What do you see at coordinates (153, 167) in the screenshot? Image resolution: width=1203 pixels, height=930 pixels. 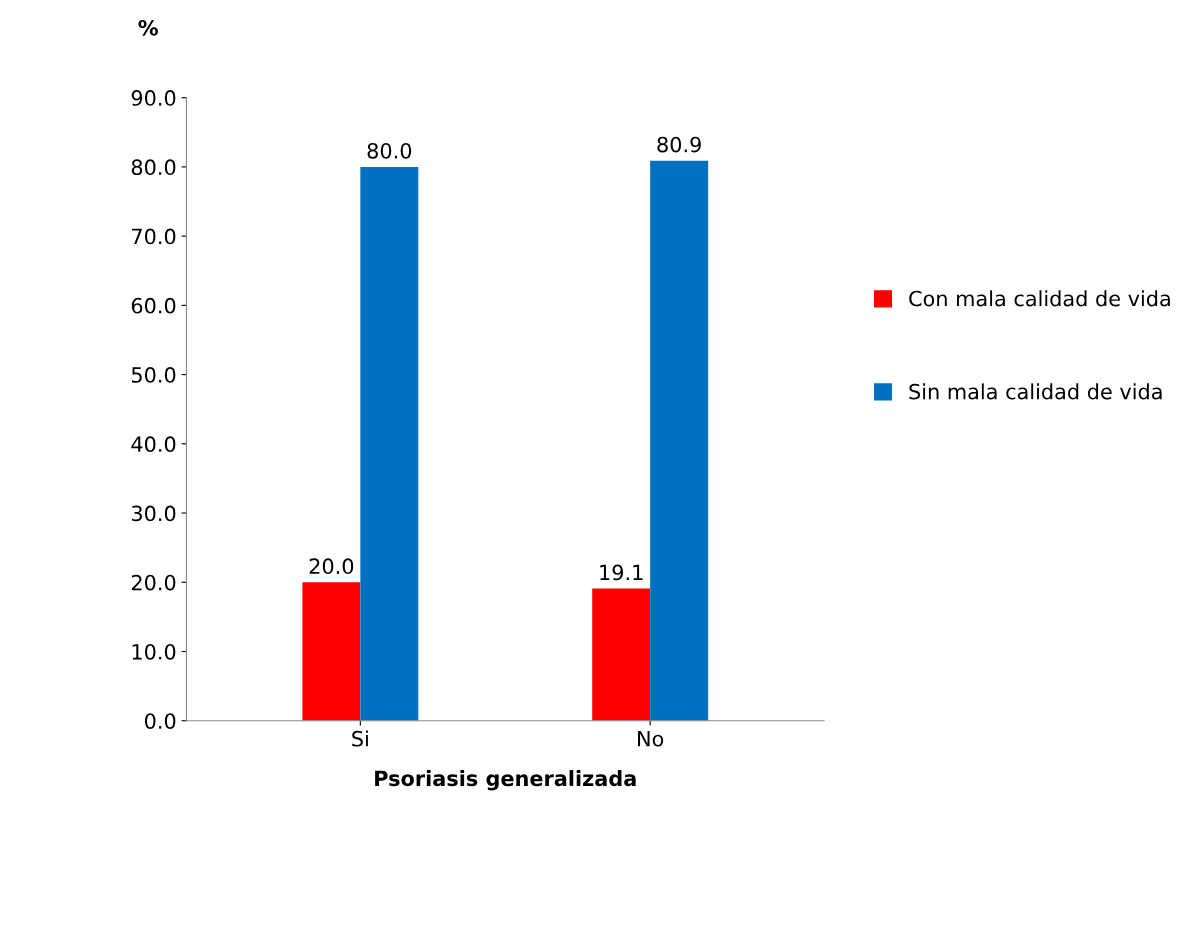 I see `y-tick-label: 80.0` at bounding box center [153, 167].